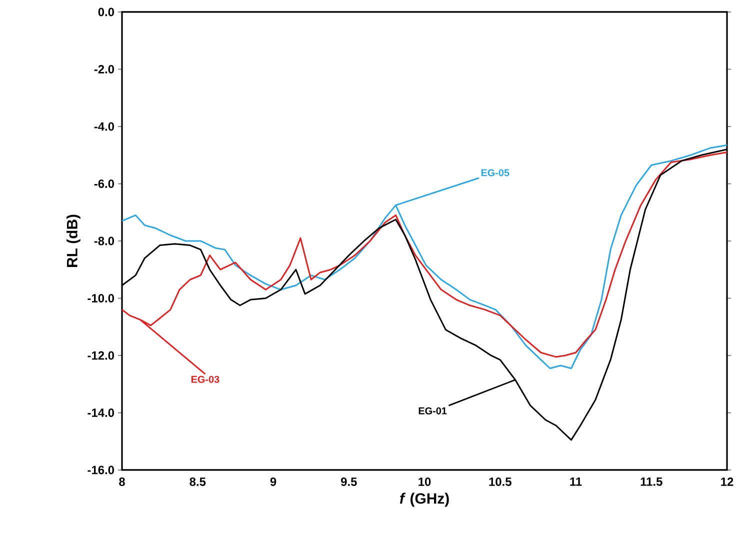 This screenshot has height=559, width=737. Describe the element at coordinates (273, 482) in the screenshot. I see `x-tick-label: 9` at that location.